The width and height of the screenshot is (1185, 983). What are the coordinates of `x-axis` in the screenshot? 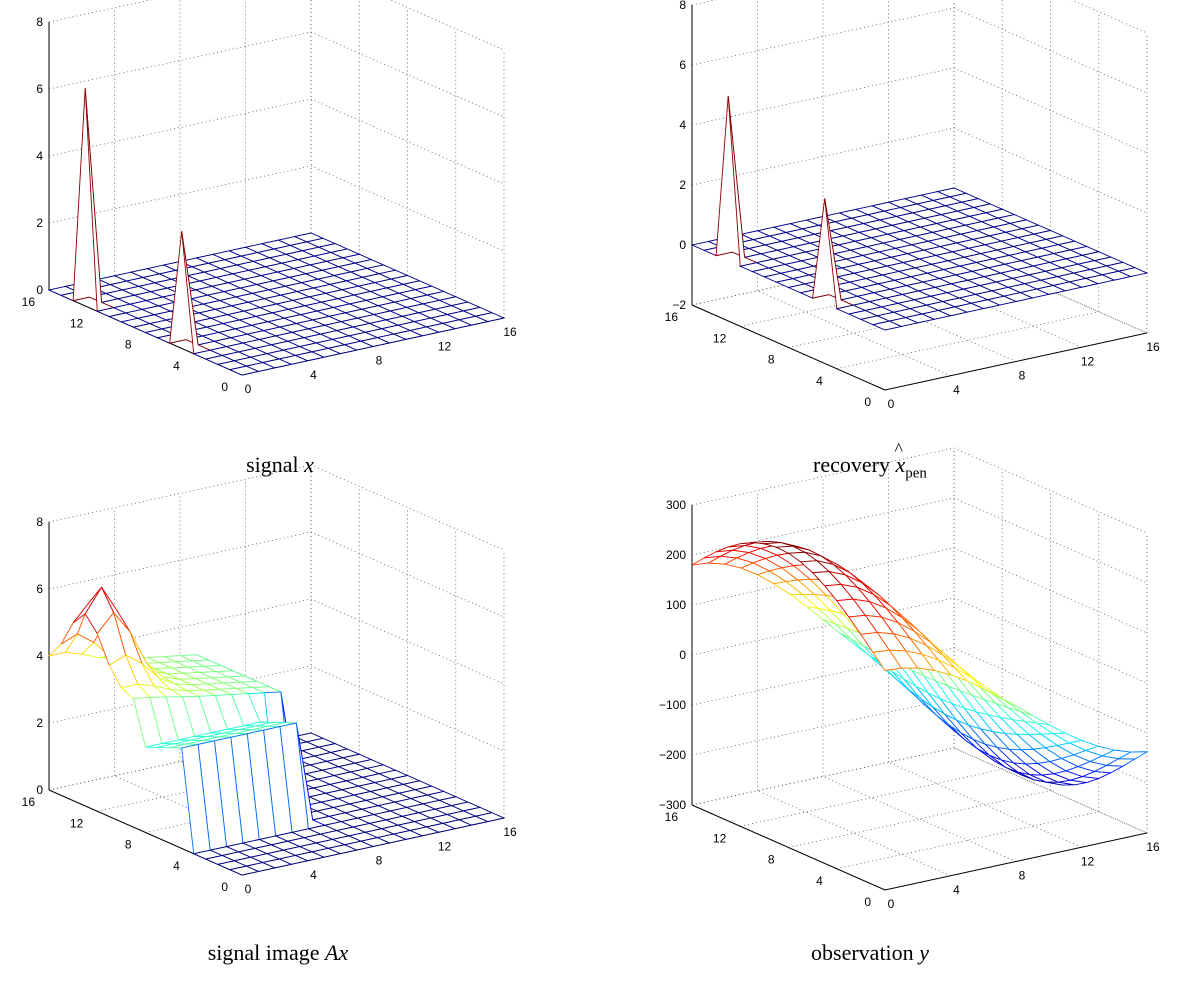 It's located at (1016, 361).